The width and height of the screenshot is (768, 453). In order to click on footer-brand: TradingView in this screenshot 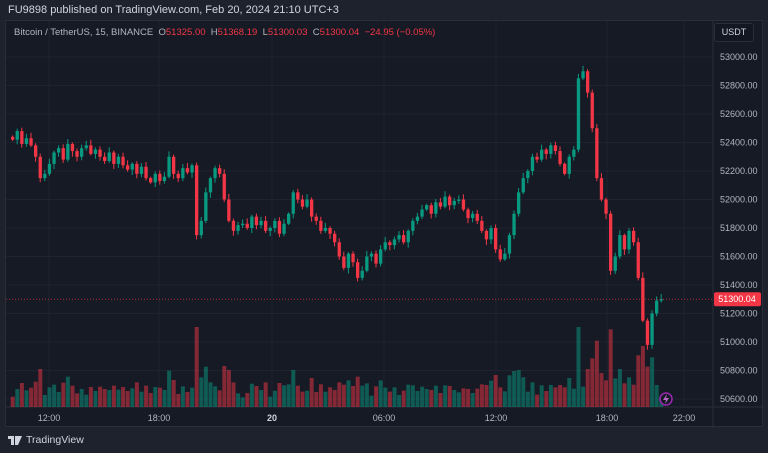, I will do `click(55, 440)`.